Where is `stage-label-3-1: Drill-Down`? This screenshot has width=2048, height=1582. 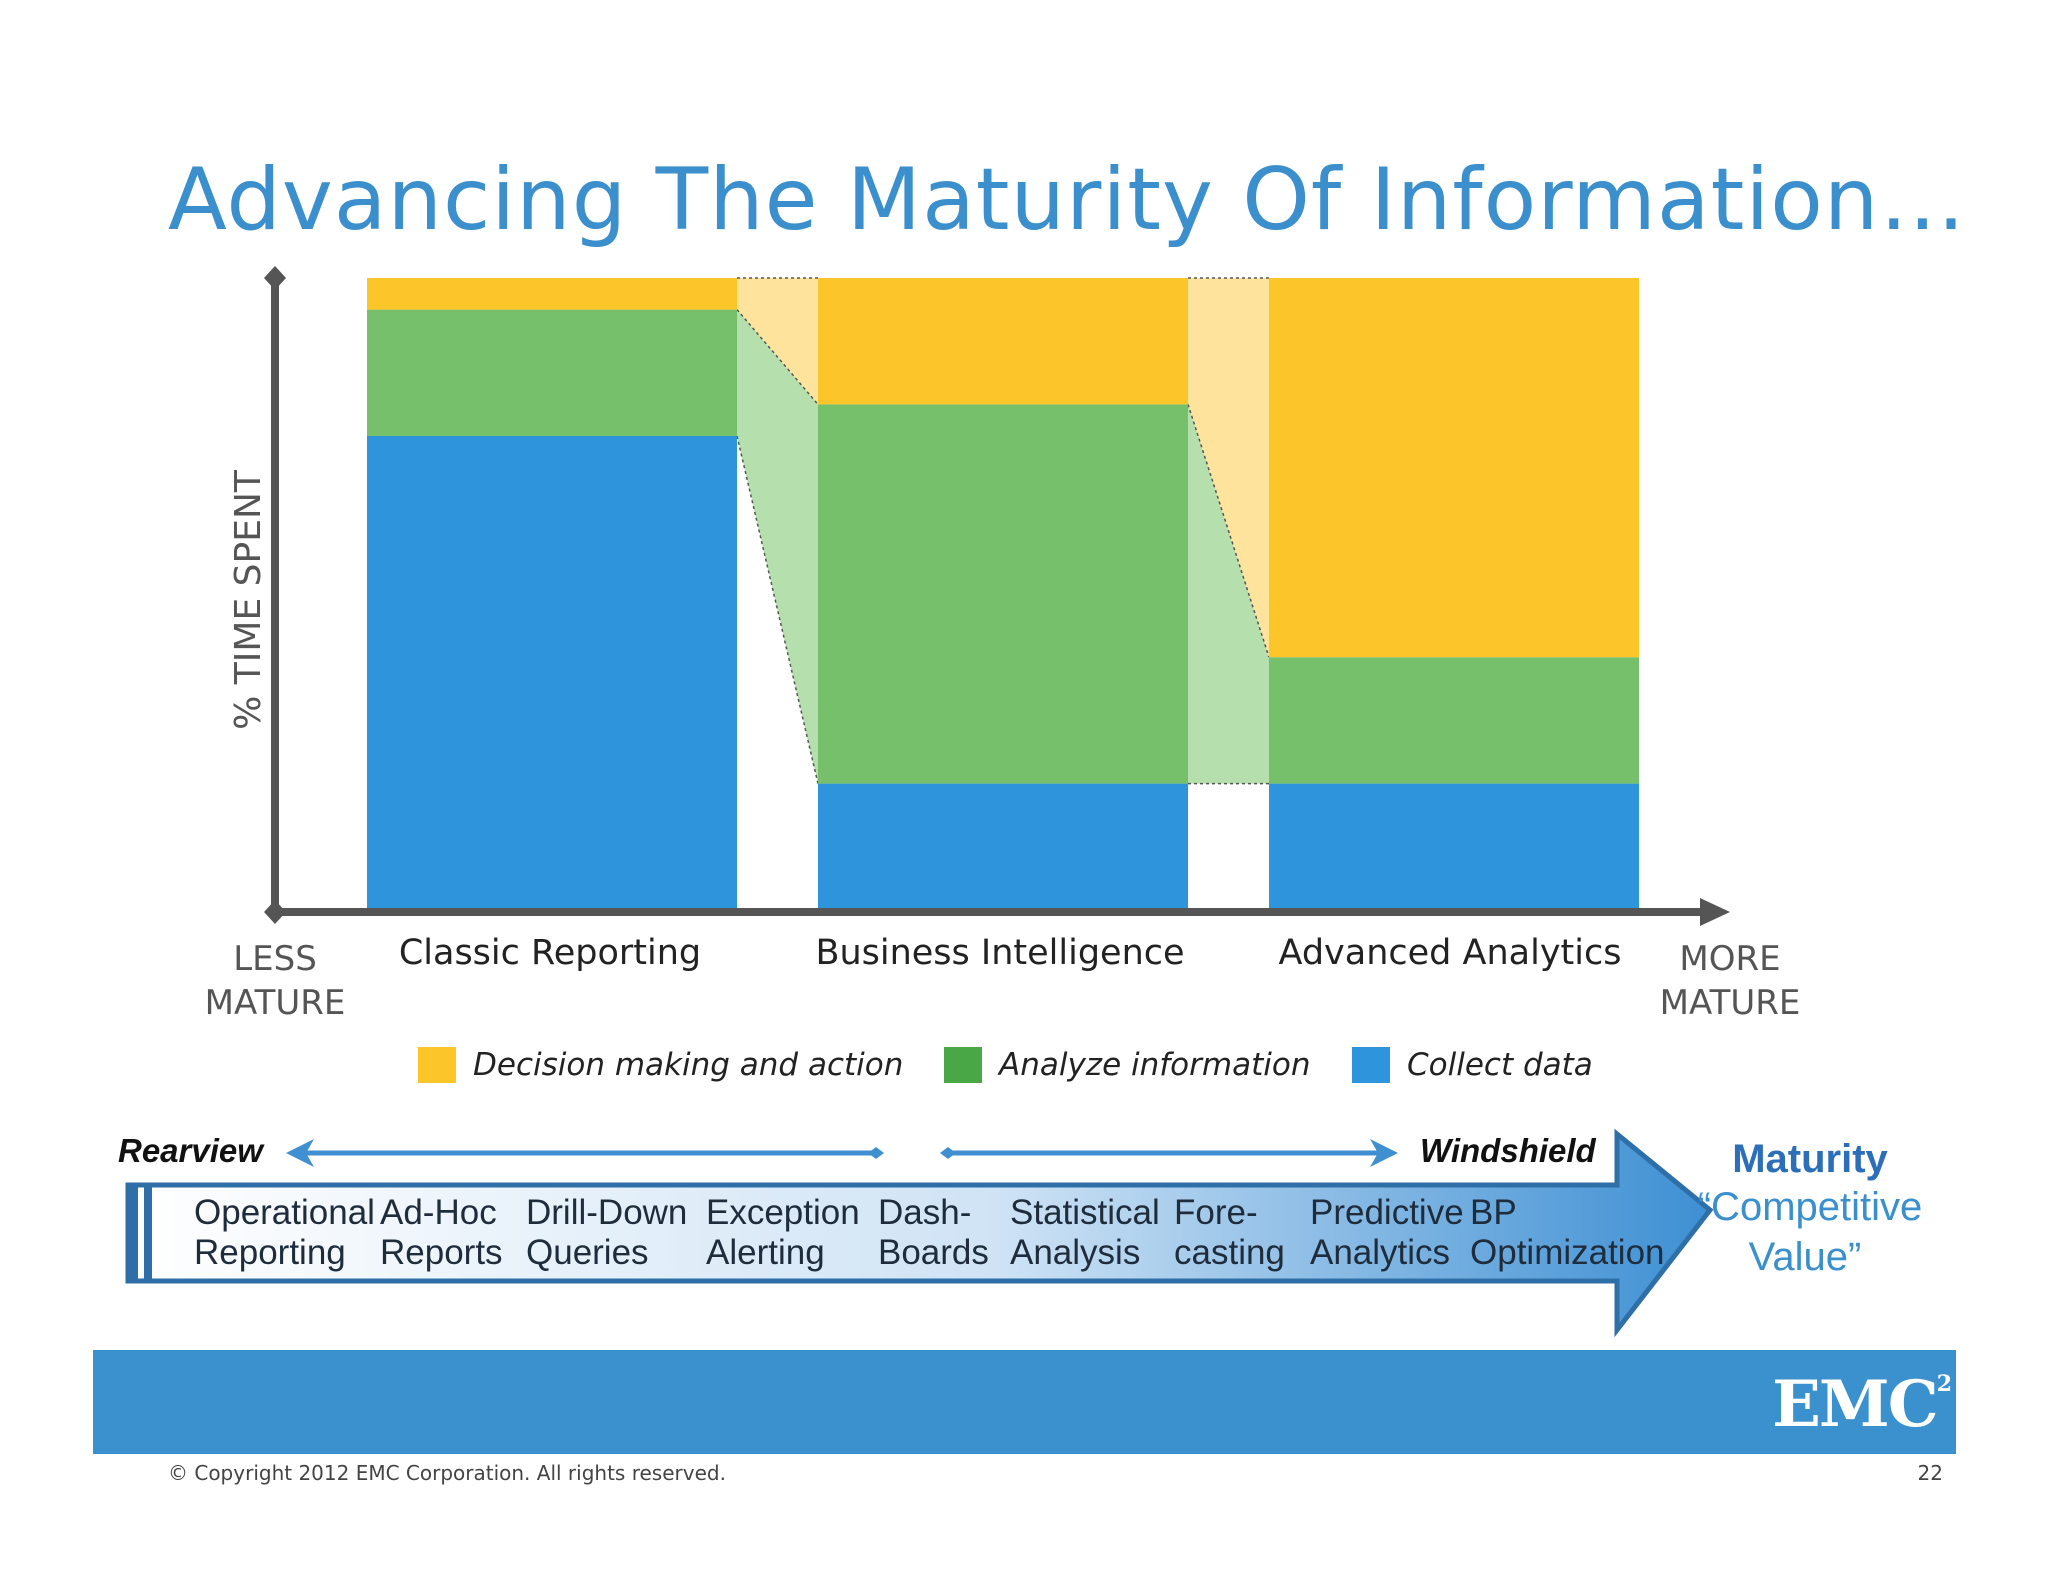 stage-label-3-1: Drill-Down is located at coordinates (606, 1212).